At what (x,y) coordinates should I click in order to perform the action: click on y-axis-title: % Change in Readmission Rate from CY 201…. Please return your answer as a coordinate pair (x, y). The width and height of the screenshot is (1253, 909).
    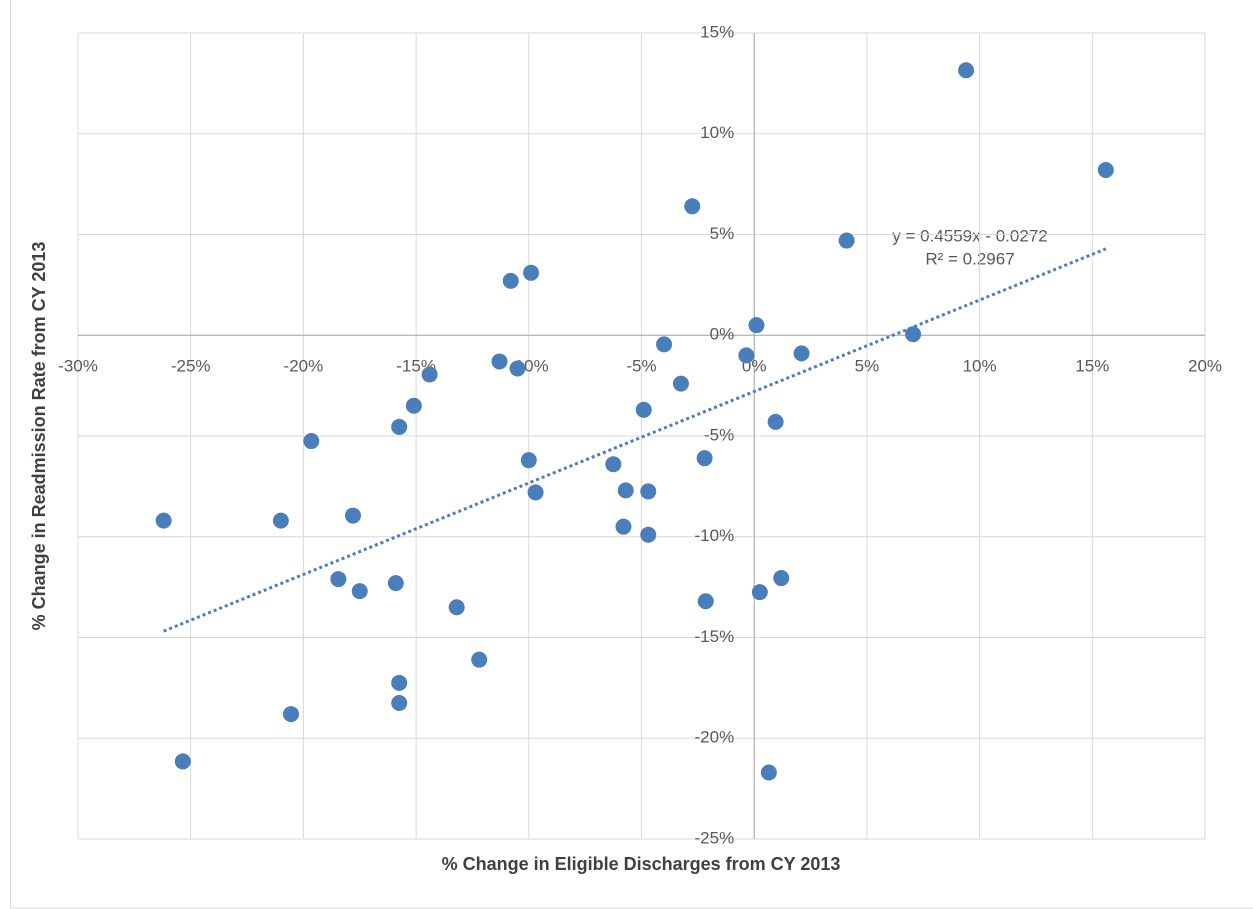
    Looking at the image, I should click on (39, 436).